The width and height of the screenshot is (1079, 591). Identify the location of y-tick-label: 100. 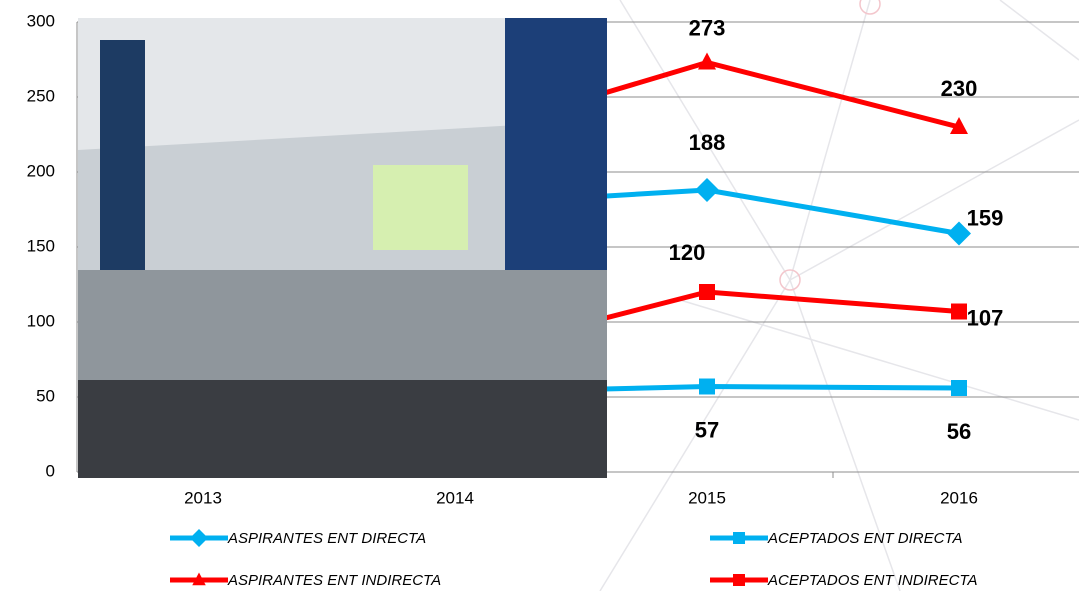
(41, 320).